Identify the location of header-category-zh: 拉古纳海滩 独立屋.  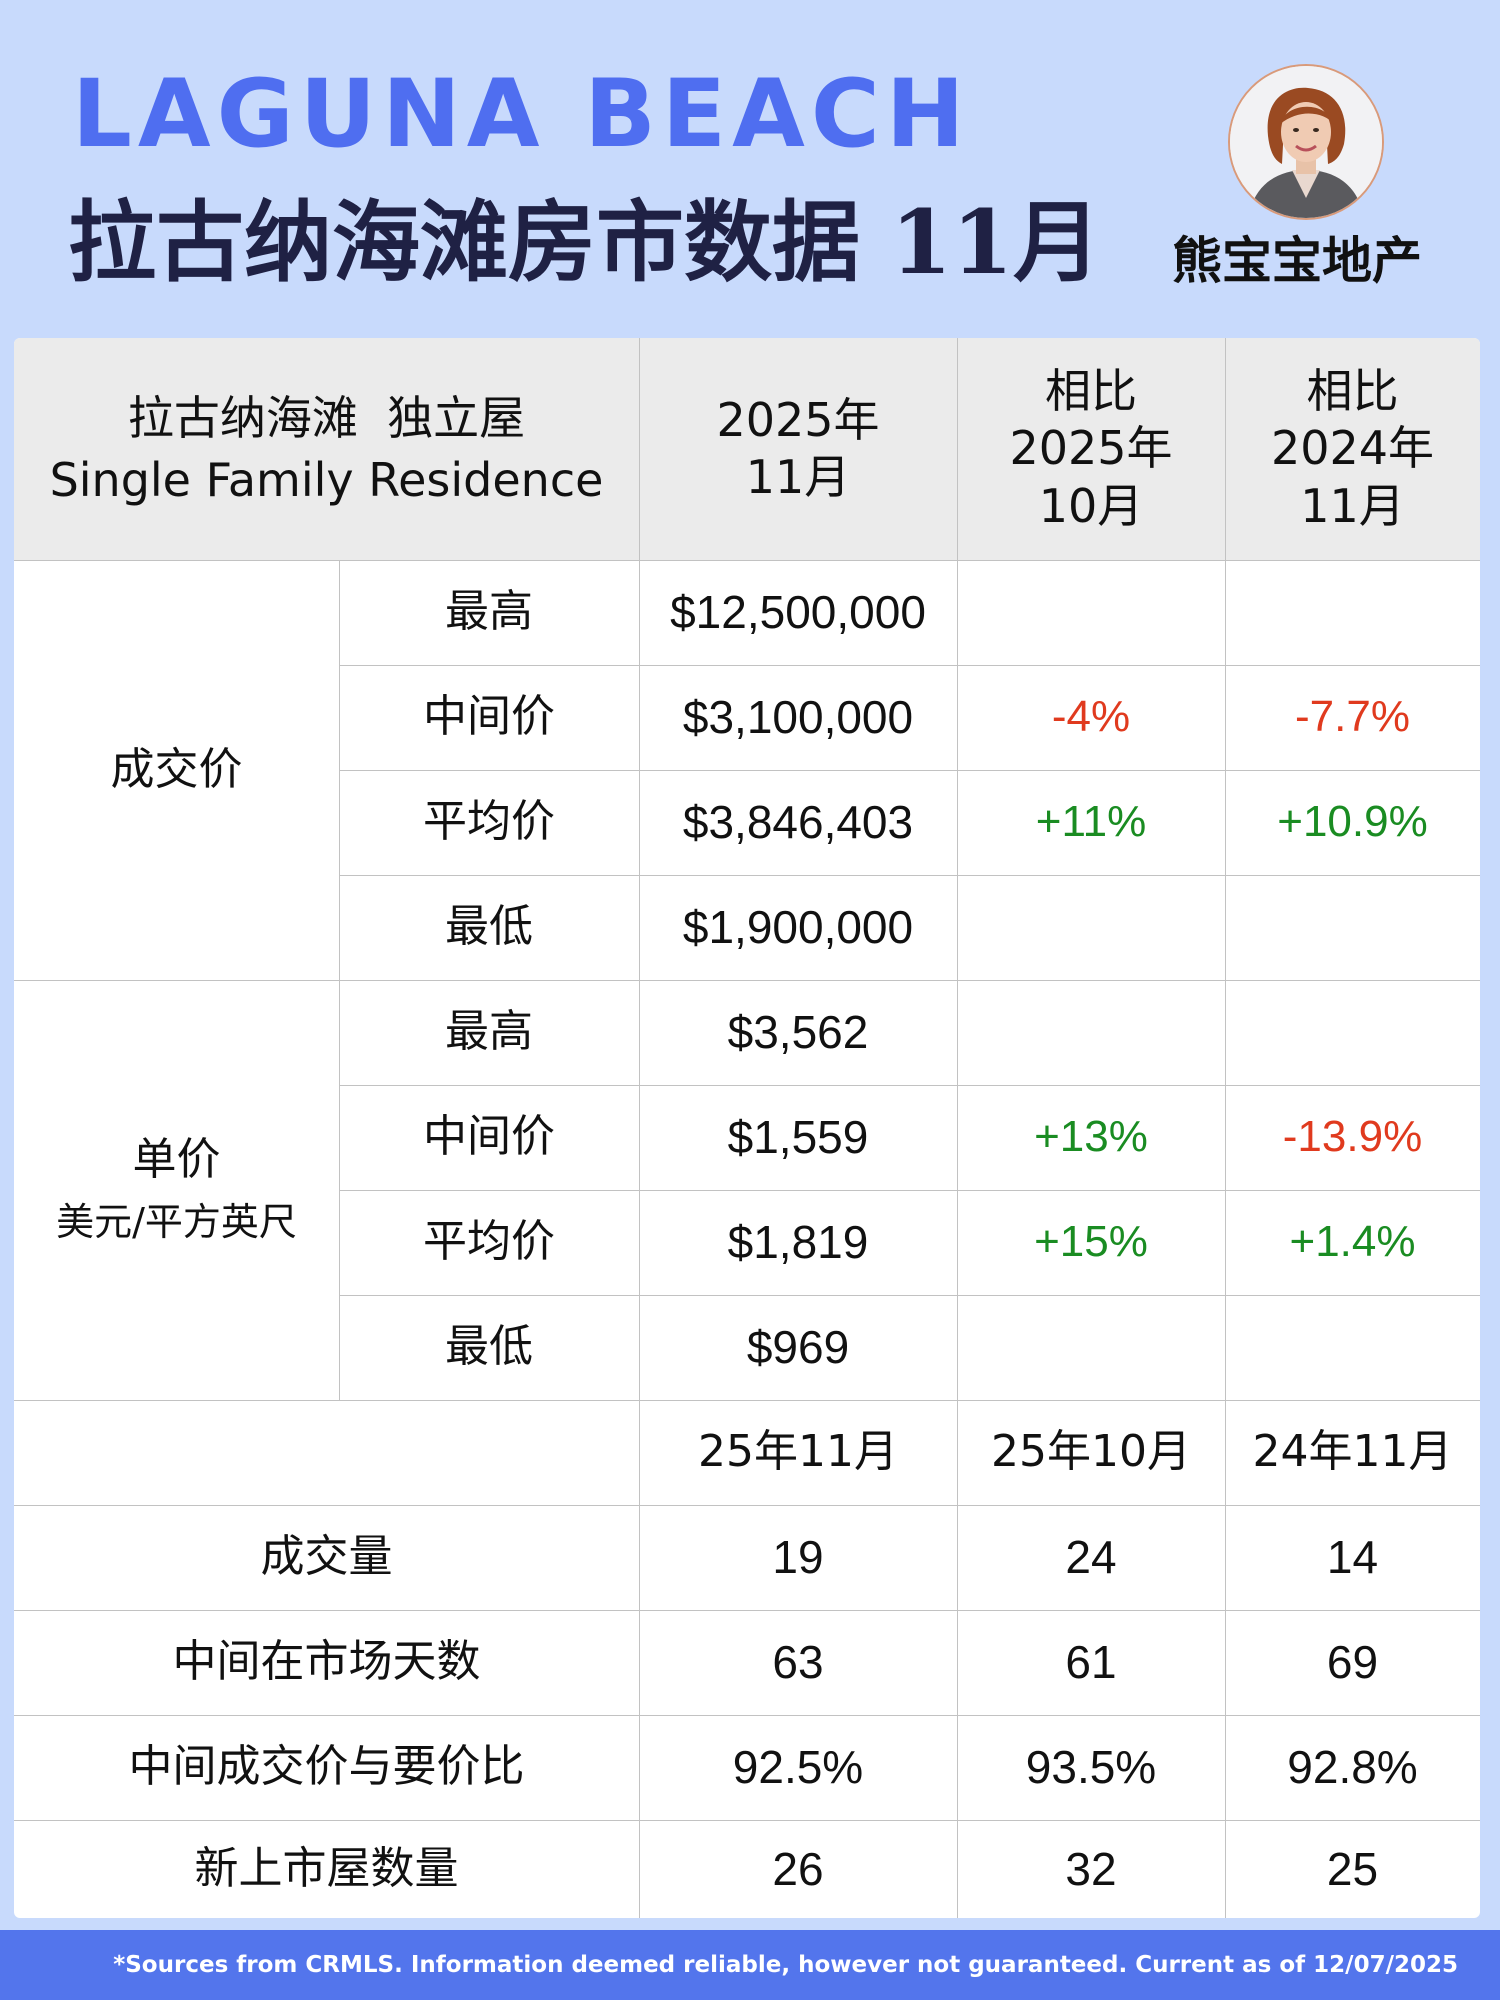
(326, 417).